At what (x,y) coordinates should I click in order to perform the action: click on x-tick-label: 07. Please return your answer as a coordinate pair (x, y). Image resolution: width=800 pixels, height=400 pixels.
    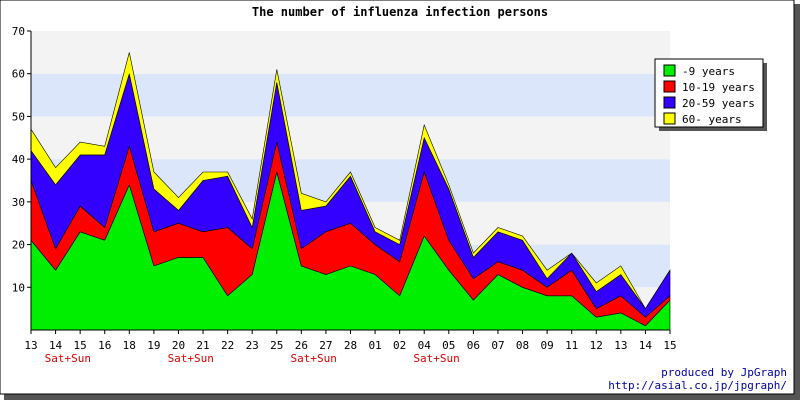
    Looking at the image, I should click on (497, 345).